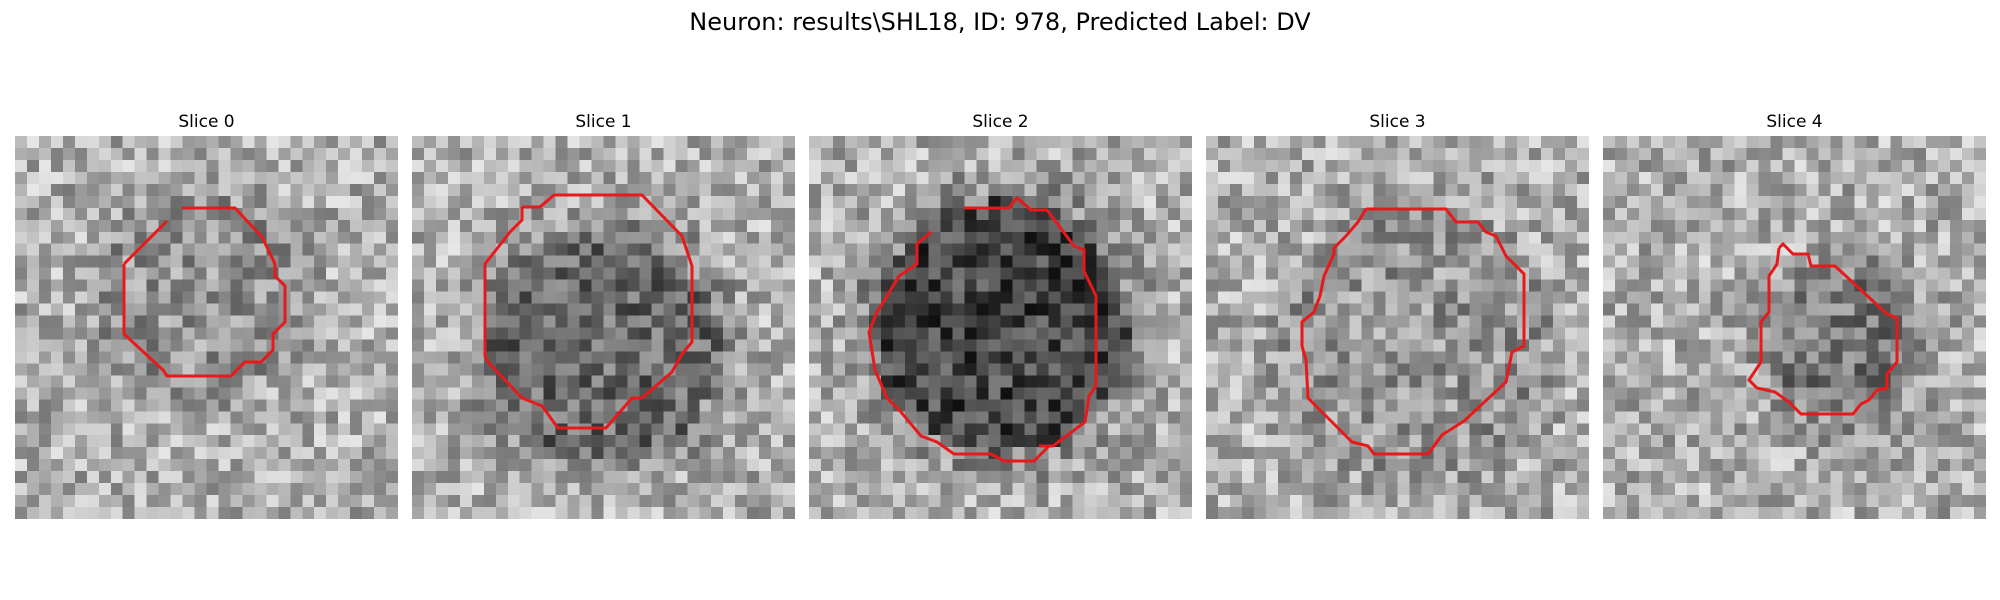 The width and height of the screenshot is (2000, 600). I want to click on slice-title: Slice 0, so click(206, 122).